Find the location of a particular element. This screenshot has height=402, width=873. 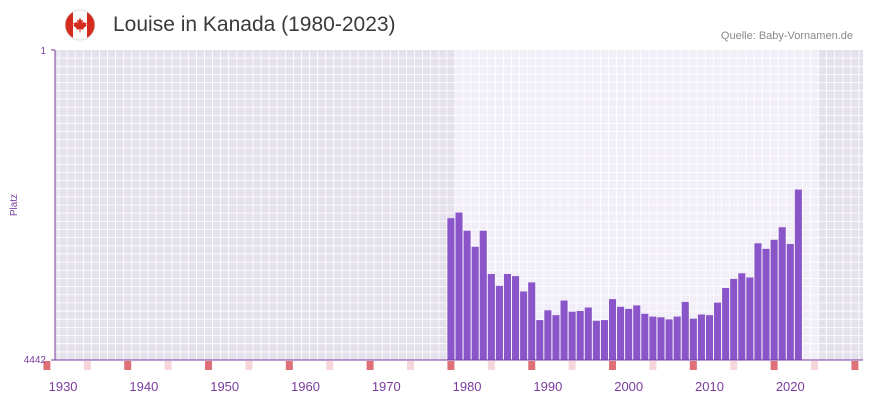

rug-mark-1968 is located at coordinates (370, 365).